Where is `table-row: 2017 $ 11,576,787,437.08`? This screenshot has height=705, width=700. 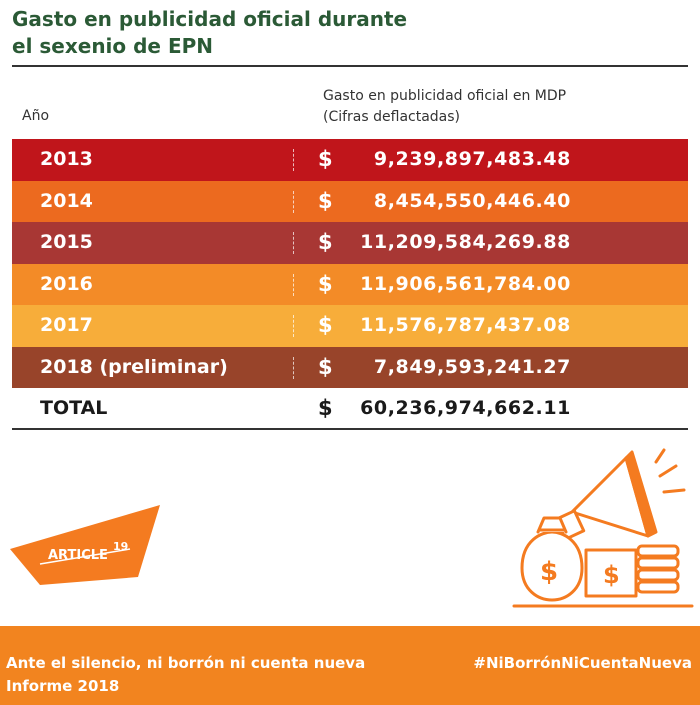 table-row: 2017 $ 11,576,787,437.08 is located at coordinates (350, 326).